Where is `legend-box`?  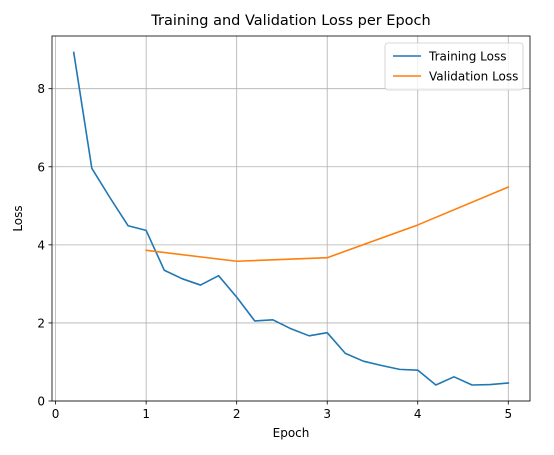
legend-box is located at coordinates (454, 66).